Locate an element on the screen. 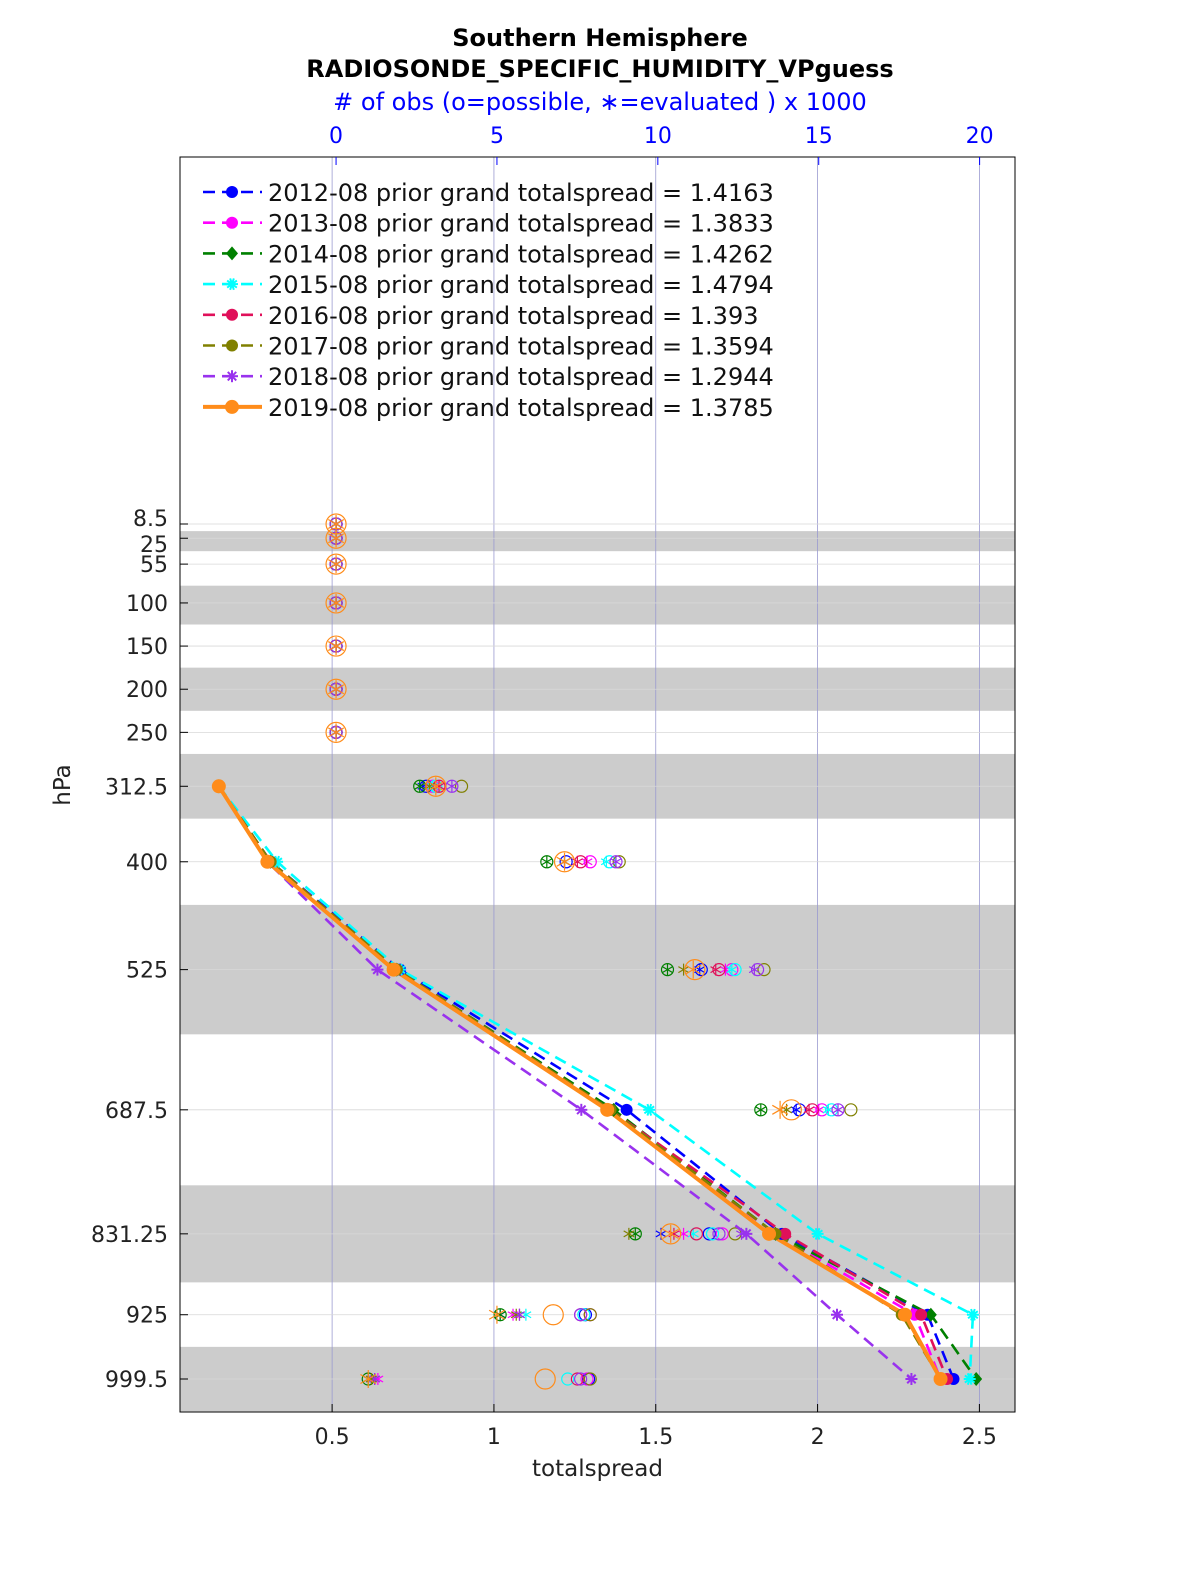 The image size is (1200, 1575). legend-entry: 2016-08 prior grand totalspread = 1.393 is located at coordinates (513, 316).